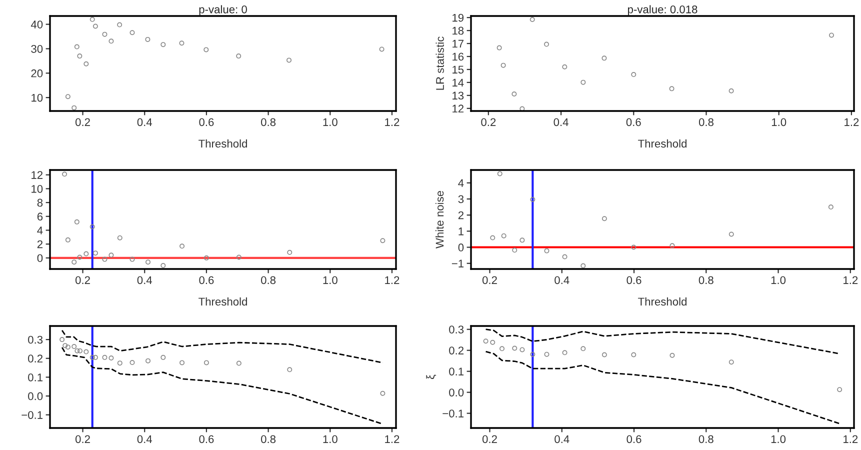 This screenshot has height=450, width=861. Describe the element at coordinates (456, 392) in the screenshot. I see `y-tick-label: 0.0` at that location.